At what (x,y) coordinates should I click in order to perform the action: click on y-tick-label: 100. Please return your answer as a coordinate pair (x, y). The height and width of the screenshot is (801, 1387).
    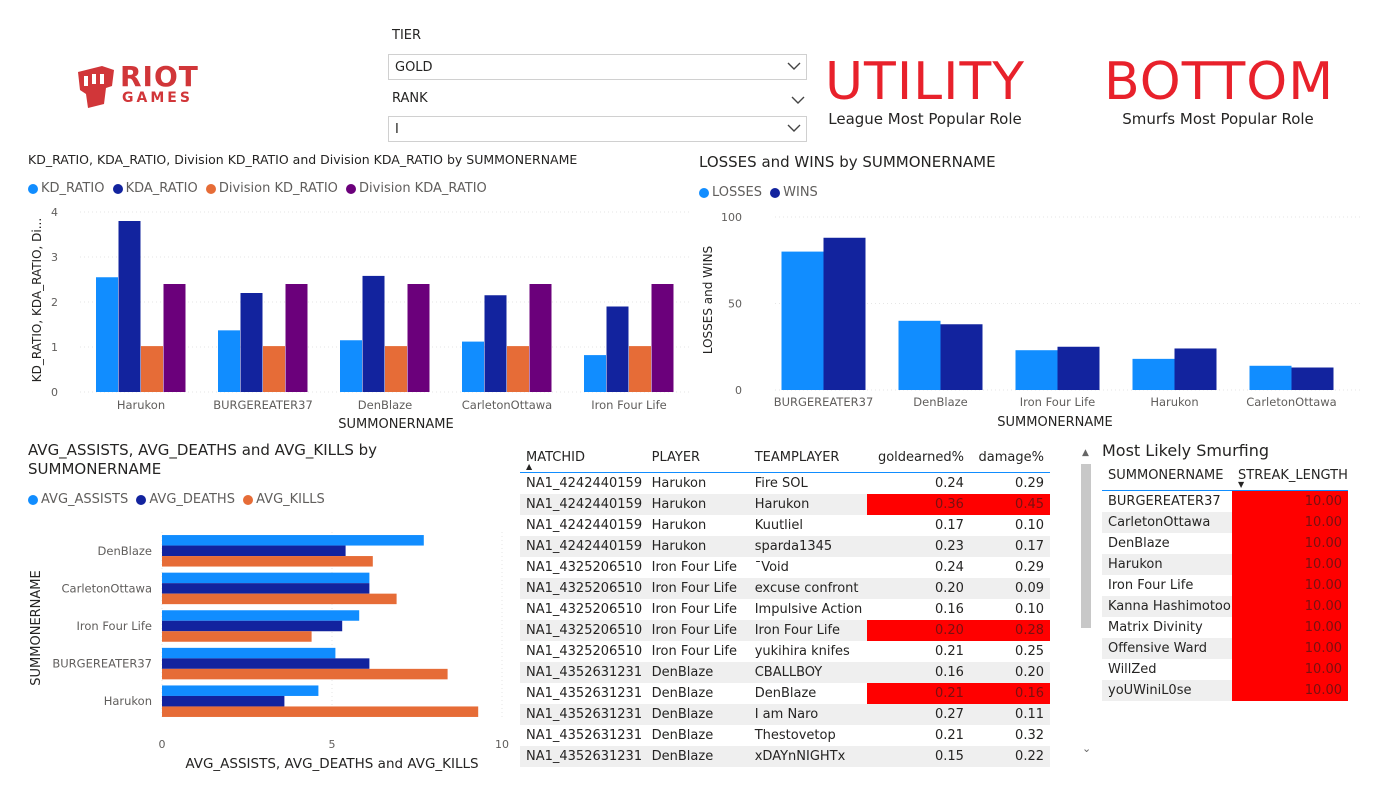
    Looking at the image, I should click on (731, 217).